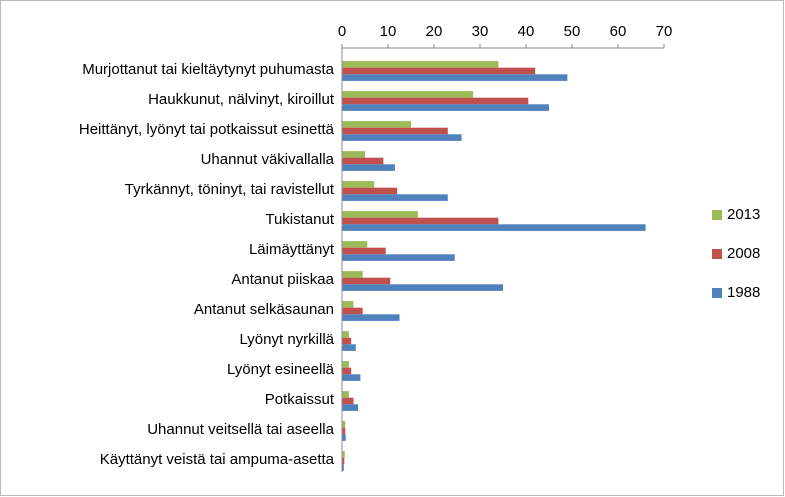 Image resolution: width=785 pixels, height=497 pixels. What do you see at coordinates (281, 369) in the screenshot?
I see `y-tick-label: Lyönyt esineellä` at bounding box center [281, 369].